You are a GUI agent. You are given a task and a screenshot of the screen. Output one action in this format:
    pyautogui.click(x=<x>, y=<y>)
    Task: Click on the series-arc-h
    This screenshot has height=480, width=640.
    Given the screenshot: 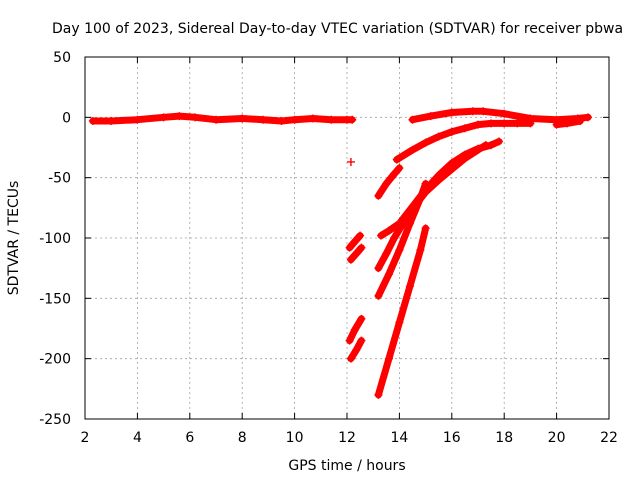 What is the action you would take?
    pyautogui.click(x=432, y=207)
    